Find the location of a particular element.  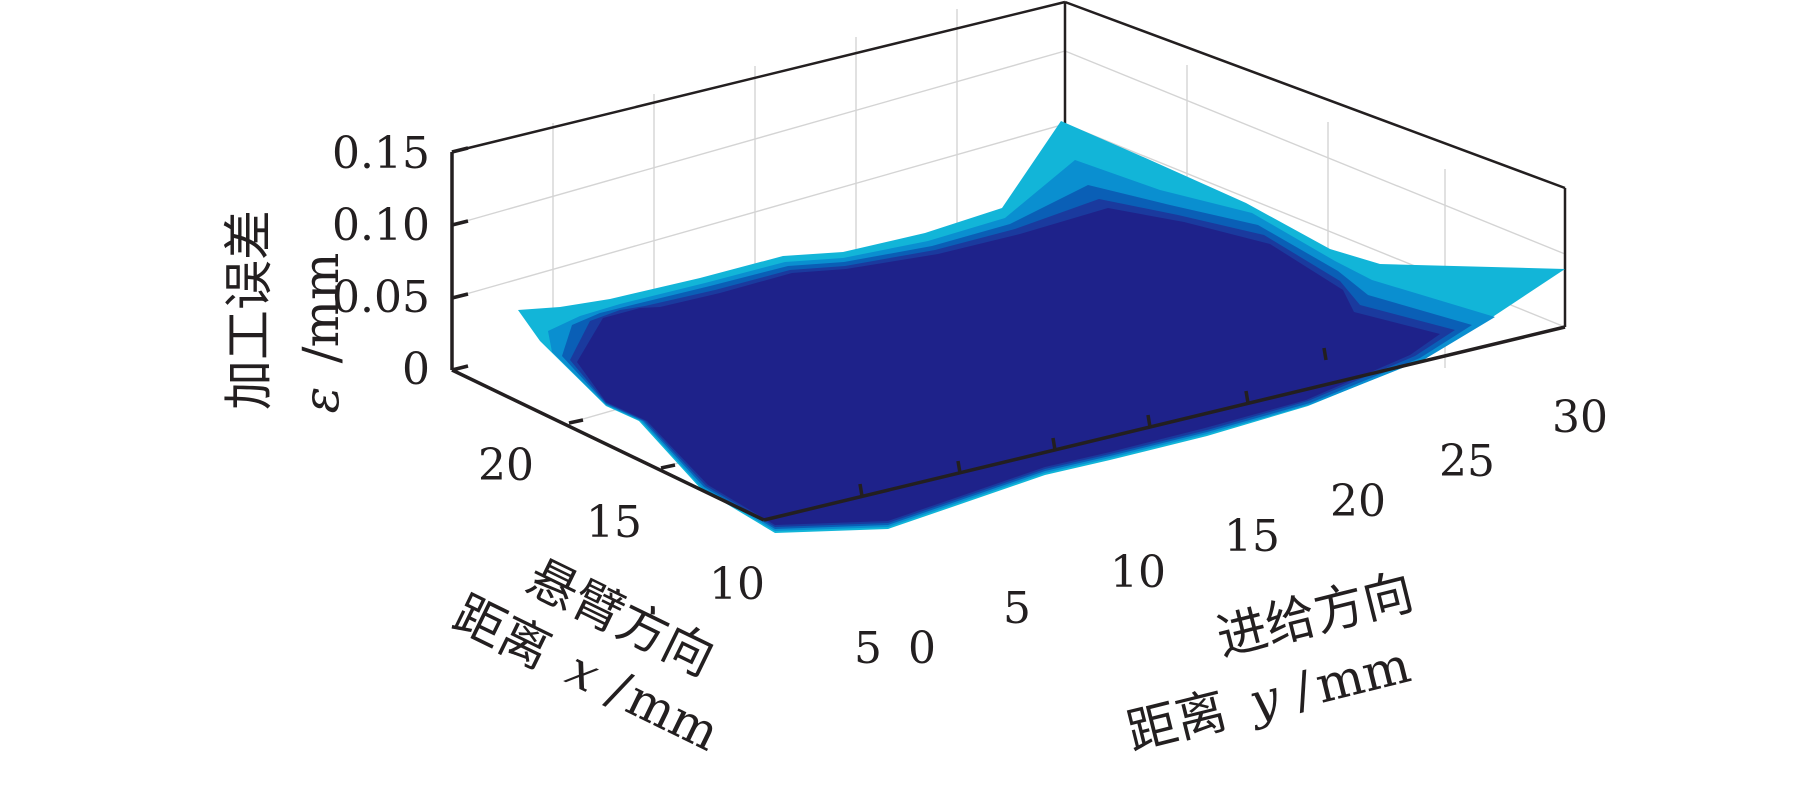

z-axis-unit: mm is located at coordinates (321, 300).